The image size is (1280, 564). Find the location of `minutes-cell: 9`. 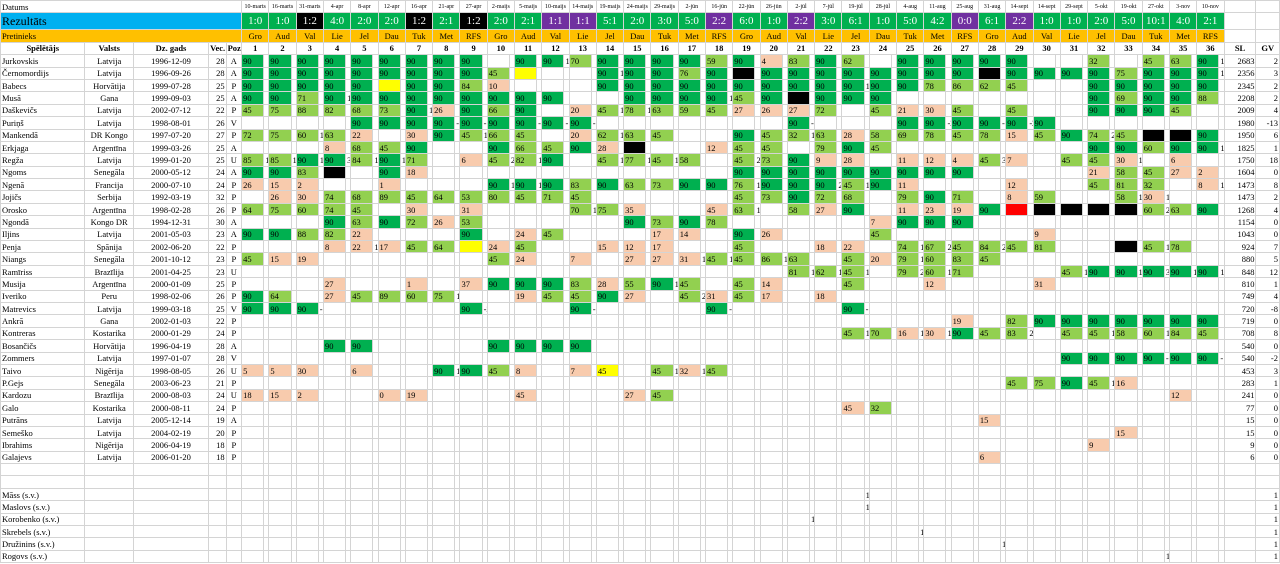

minutes-cell: 9 is located at coordinates (1044, 234).